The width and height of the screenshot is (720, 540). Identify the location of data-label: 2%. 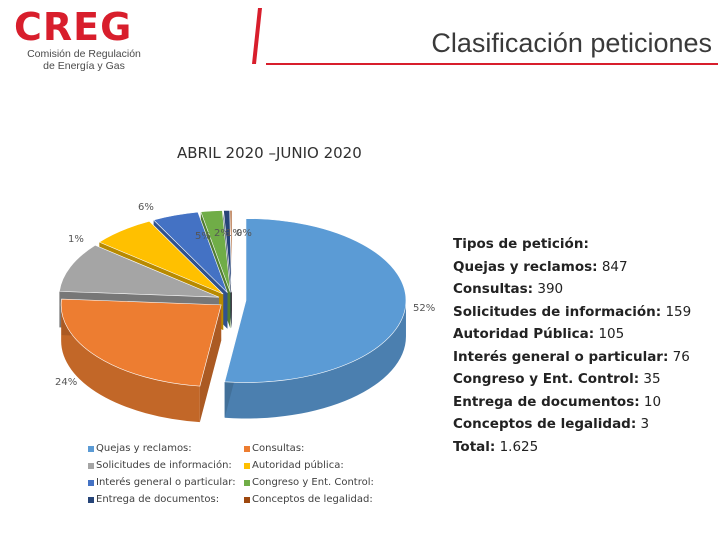
(222, 233).